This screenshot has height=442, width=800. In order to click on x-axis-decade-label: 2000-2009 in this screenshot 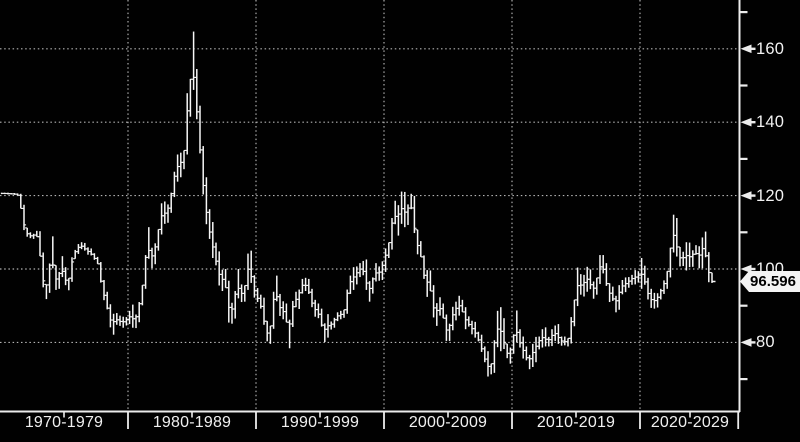, I will do `click(448, 422)`.